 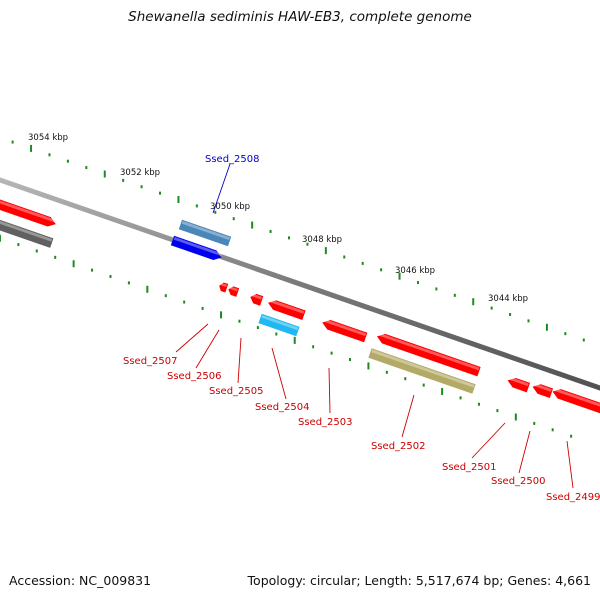 I want to click on accession-line: Accession: NC_009831, so click(x=80, y=580).